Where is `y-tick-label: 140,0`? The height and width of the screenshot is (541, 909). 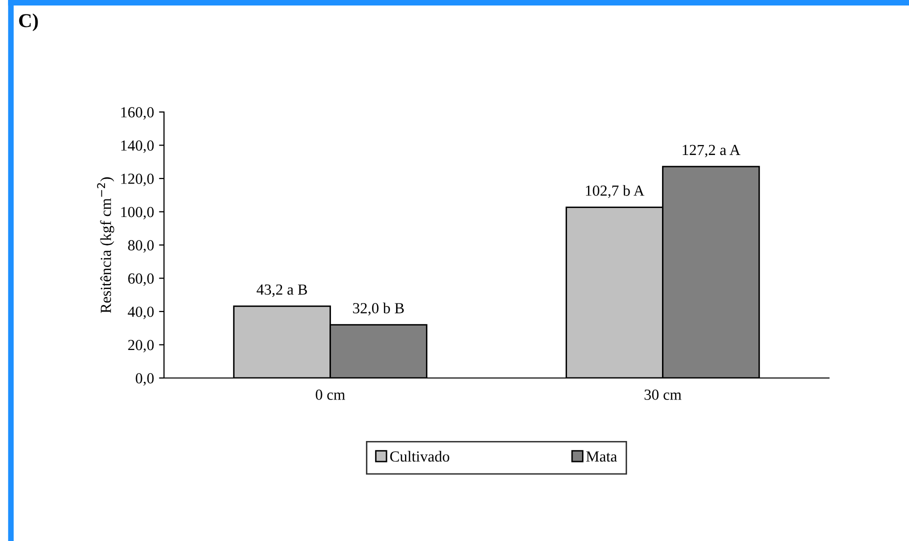
y-tick-label: 140,0 is located at coordinates (137, 146).